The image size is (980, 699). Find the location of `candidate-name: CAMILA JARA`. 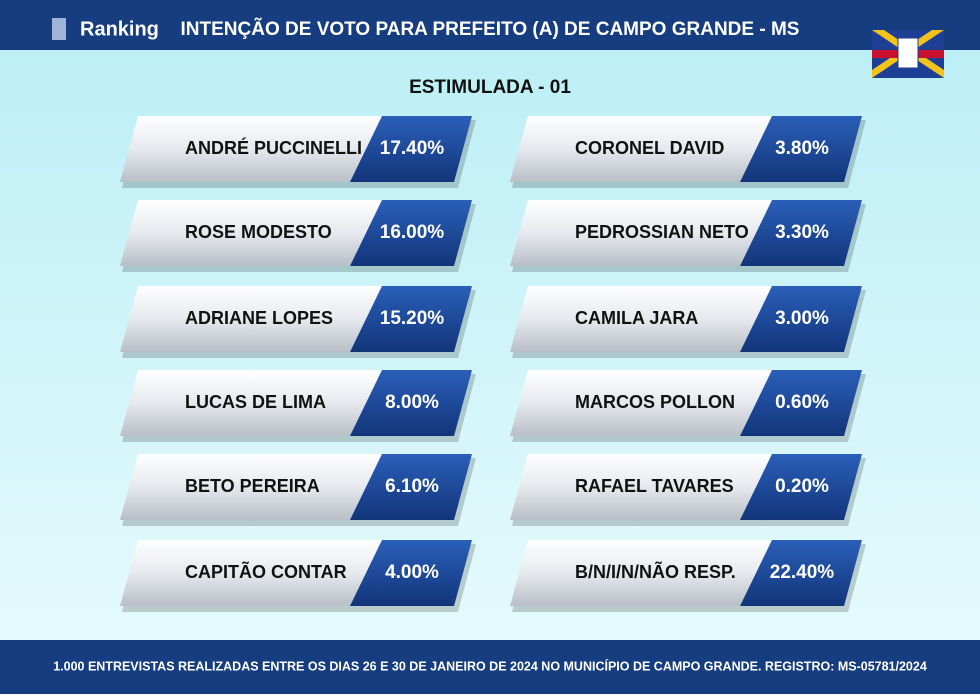

candidate-name: CAMILA JARA is located at coordinates (636, 318).